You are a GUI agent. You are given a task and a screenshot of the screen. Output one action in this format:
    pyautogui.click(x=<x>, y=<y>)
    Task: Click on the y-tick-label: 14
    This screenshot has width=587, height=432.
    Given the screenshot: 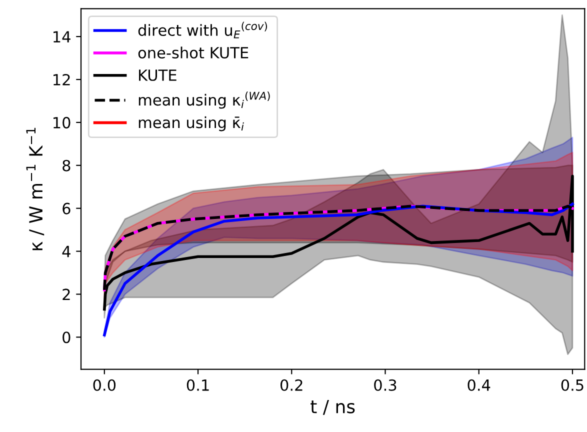 What is the action you would take?
    pyautogui.click(x=62, y=36)
    